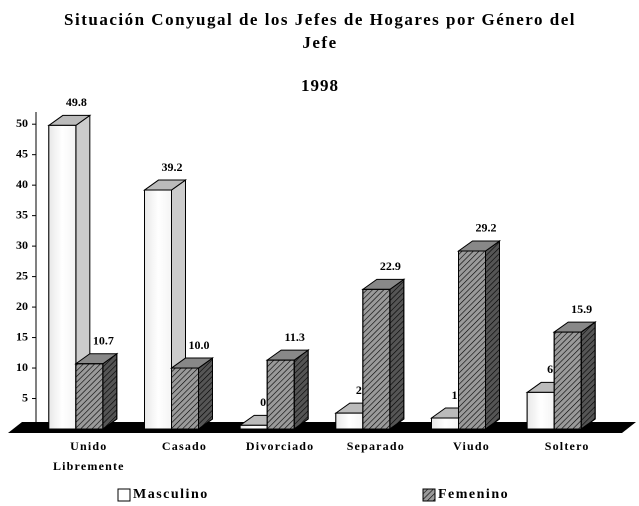 The image size is (639, 506). Describe the element at coordinates (22, 123) in the screenshot. I see `y-tick-label: 50` at that location.